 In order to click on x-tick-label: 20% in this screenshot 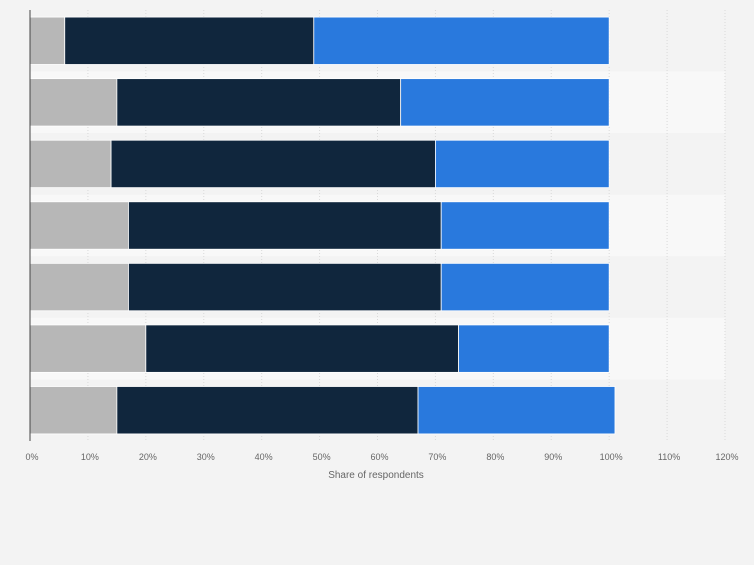, I will do `click(148, 457)`.